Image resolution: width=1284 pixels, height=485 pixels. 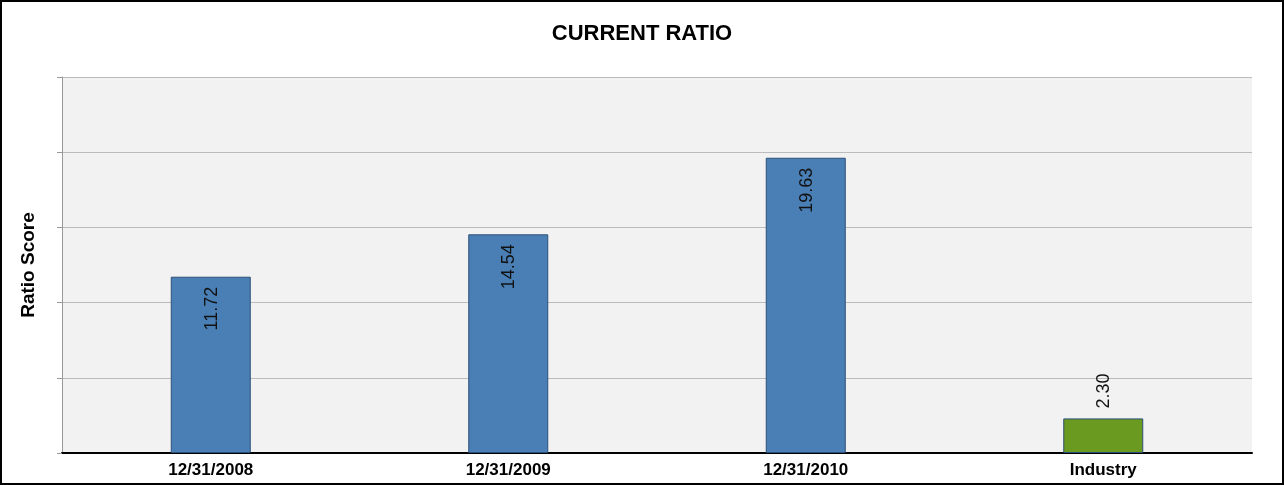 What do you see at coordinates (27, 265) in the screenshot?
I see `y-axis-title: Ratio Score` at bounding box center [27, 265].